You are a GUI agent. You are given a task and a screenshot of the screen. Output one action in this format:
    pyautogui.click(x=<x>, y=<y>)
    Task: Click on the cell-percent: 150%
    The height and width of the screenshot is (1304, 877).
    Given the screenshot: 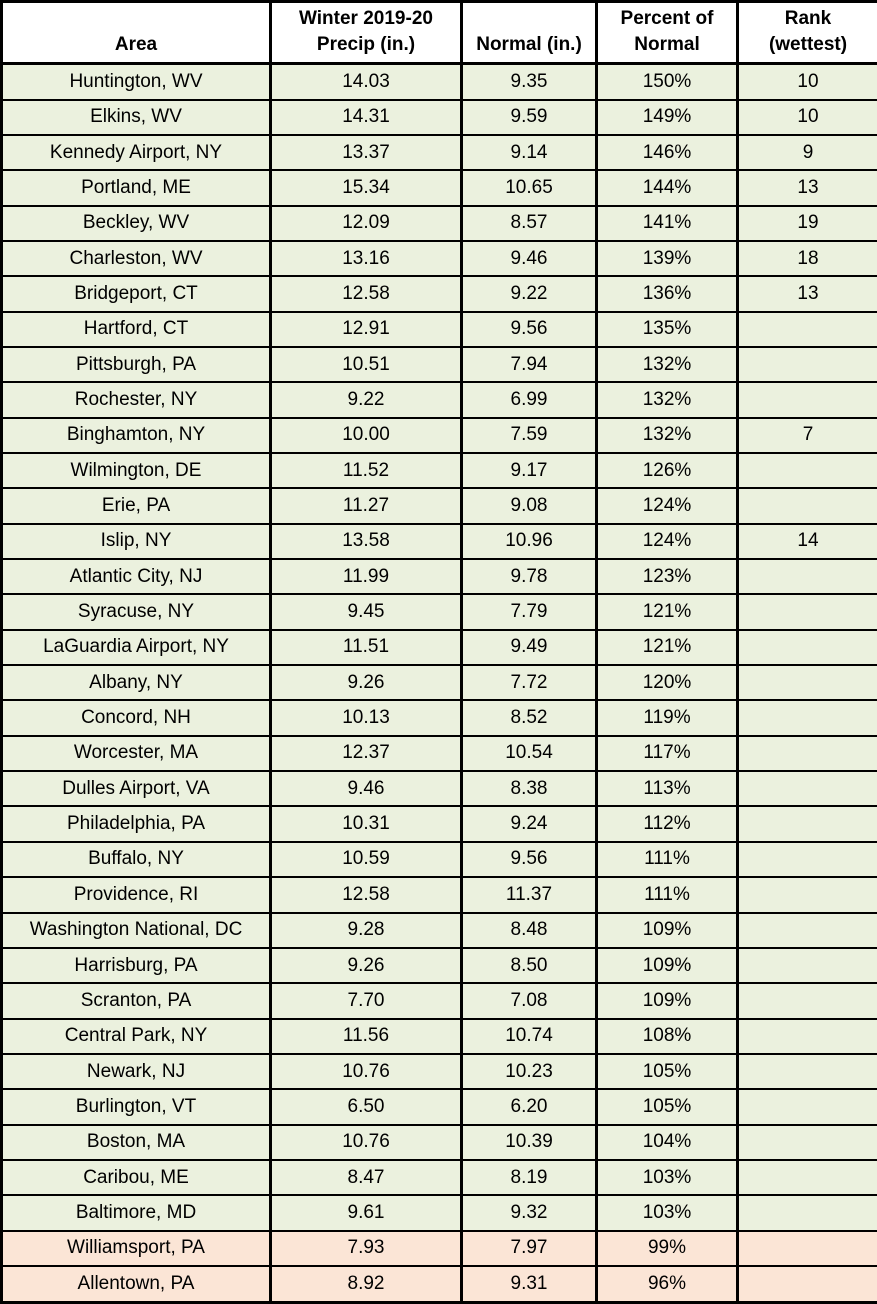 What is the action you would take?
    pyautogui.click(x=667, y=81)
    